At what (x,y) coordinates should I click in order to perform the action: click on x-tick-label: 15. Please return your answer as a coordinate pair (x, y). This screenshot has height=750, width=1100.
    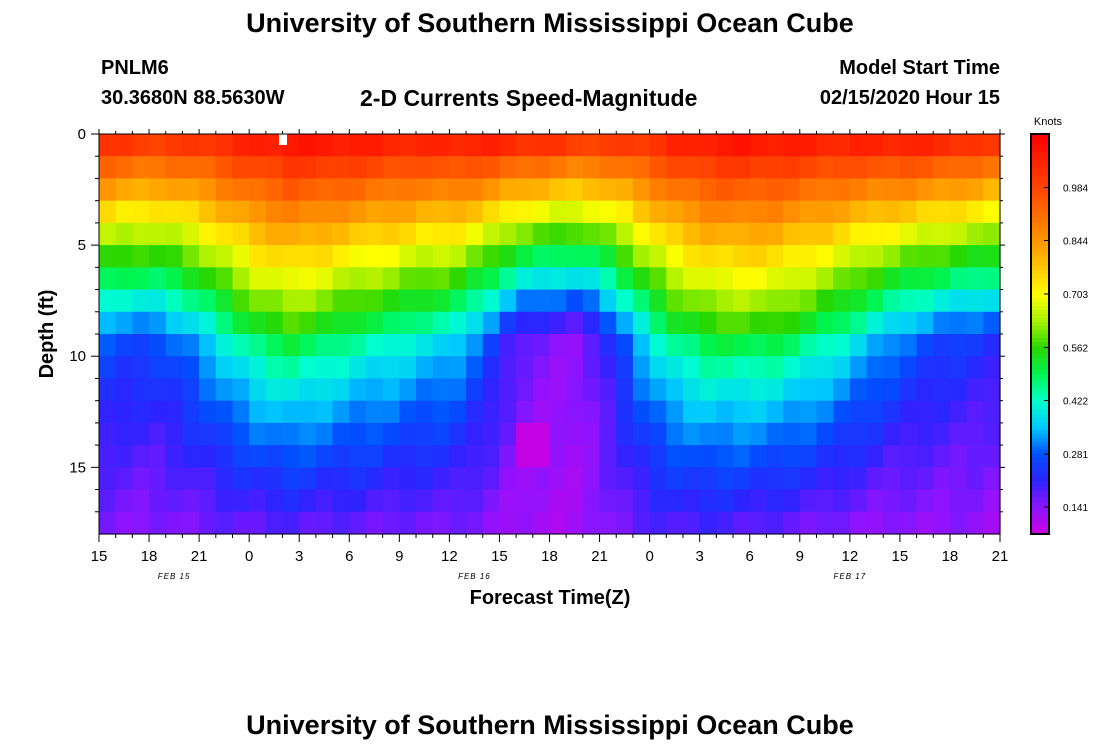
    Looking at the image, I should click on (99, 556).